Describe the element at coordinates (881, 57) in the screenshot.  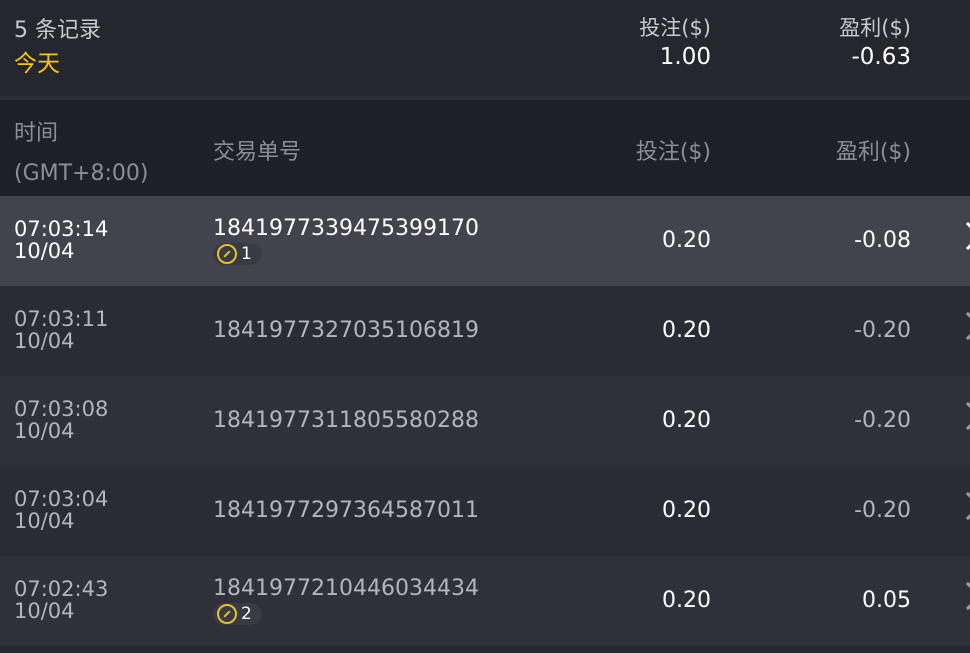
I see `pl-total-value: -0.63` at that location.